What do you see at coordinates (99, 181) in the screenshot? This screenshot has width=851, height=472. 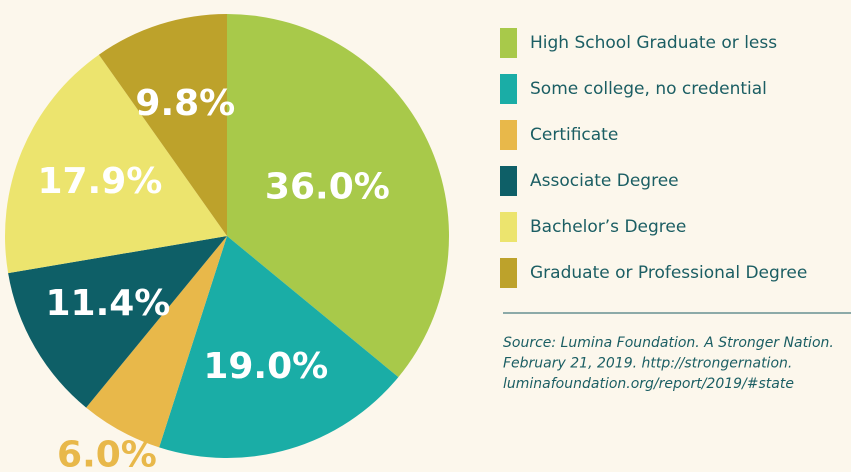 I see `data-label: 17.9%` at bounding box center [99, 181].